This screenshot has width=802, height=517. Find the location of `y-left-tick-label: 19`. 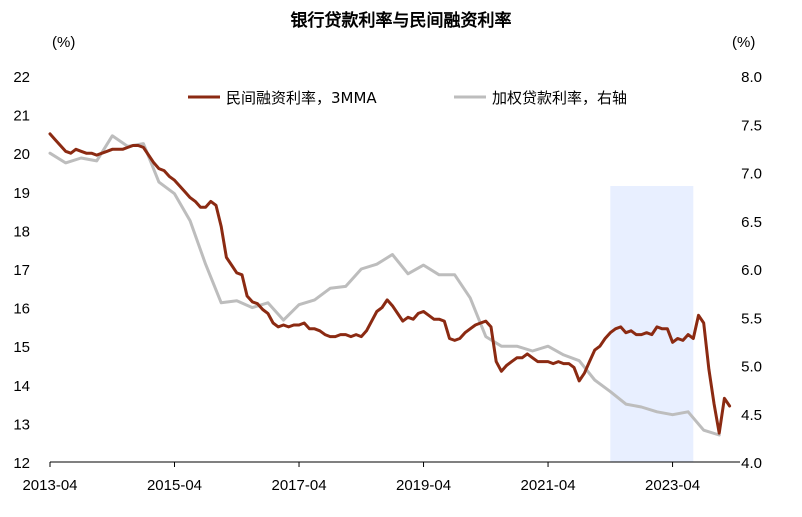

y-left-tick-label: 19 is located at coordinates (21, 193).